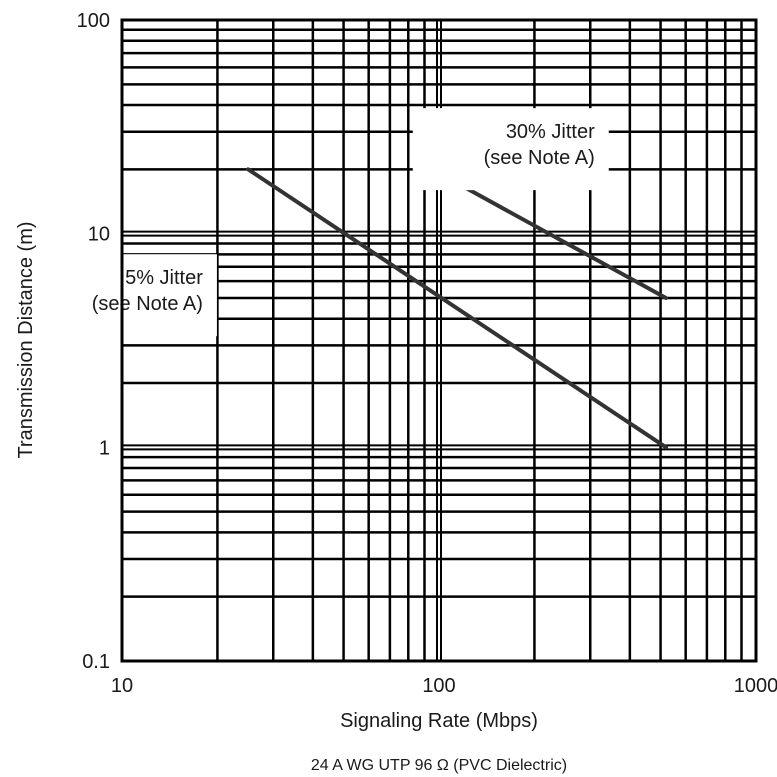 The image size is (777, 777). I want to click on y-tick-label: 1, so click(104, 448).